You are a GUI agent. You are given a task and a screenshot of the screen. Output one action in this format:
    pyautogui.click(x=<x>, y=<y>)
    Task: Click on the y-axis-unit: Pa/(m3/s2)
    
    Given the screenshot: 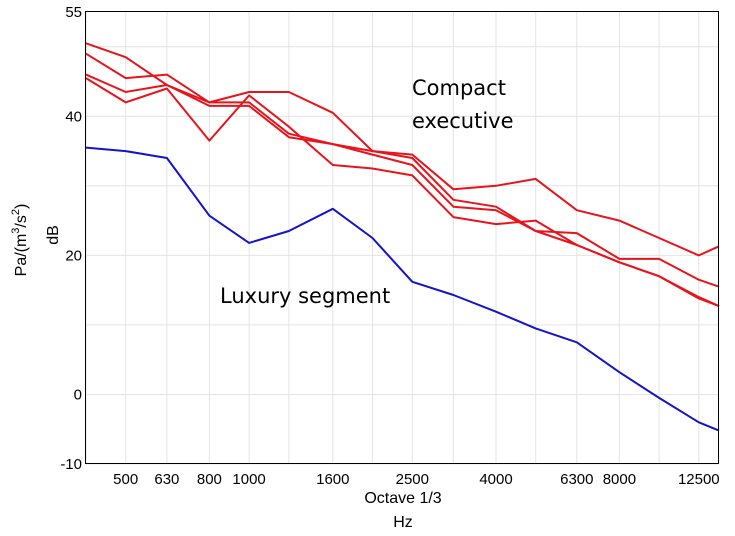 What is the action you would take?
    pyautogui.click(x=20, y=240)
    